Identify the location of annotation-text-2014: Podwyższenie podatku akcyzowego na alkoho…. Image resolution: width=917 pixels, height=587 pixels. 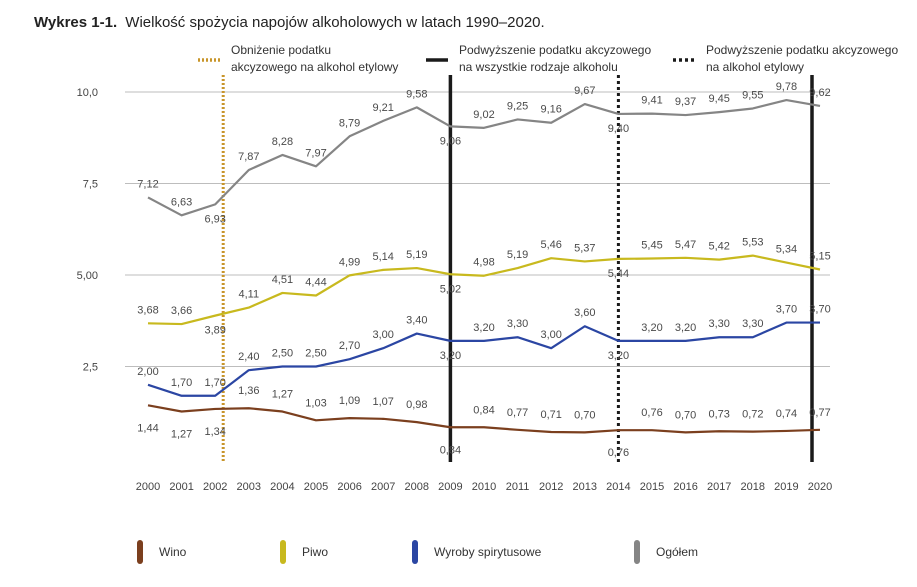
(802, 58).